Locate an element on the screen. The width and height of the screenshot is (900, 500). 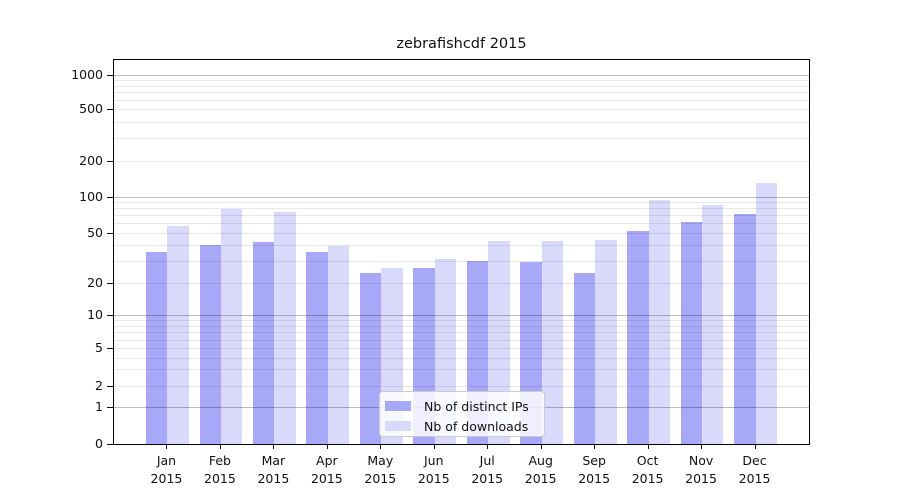
legend-swatch-downloads is located at coordinates (398, 426).